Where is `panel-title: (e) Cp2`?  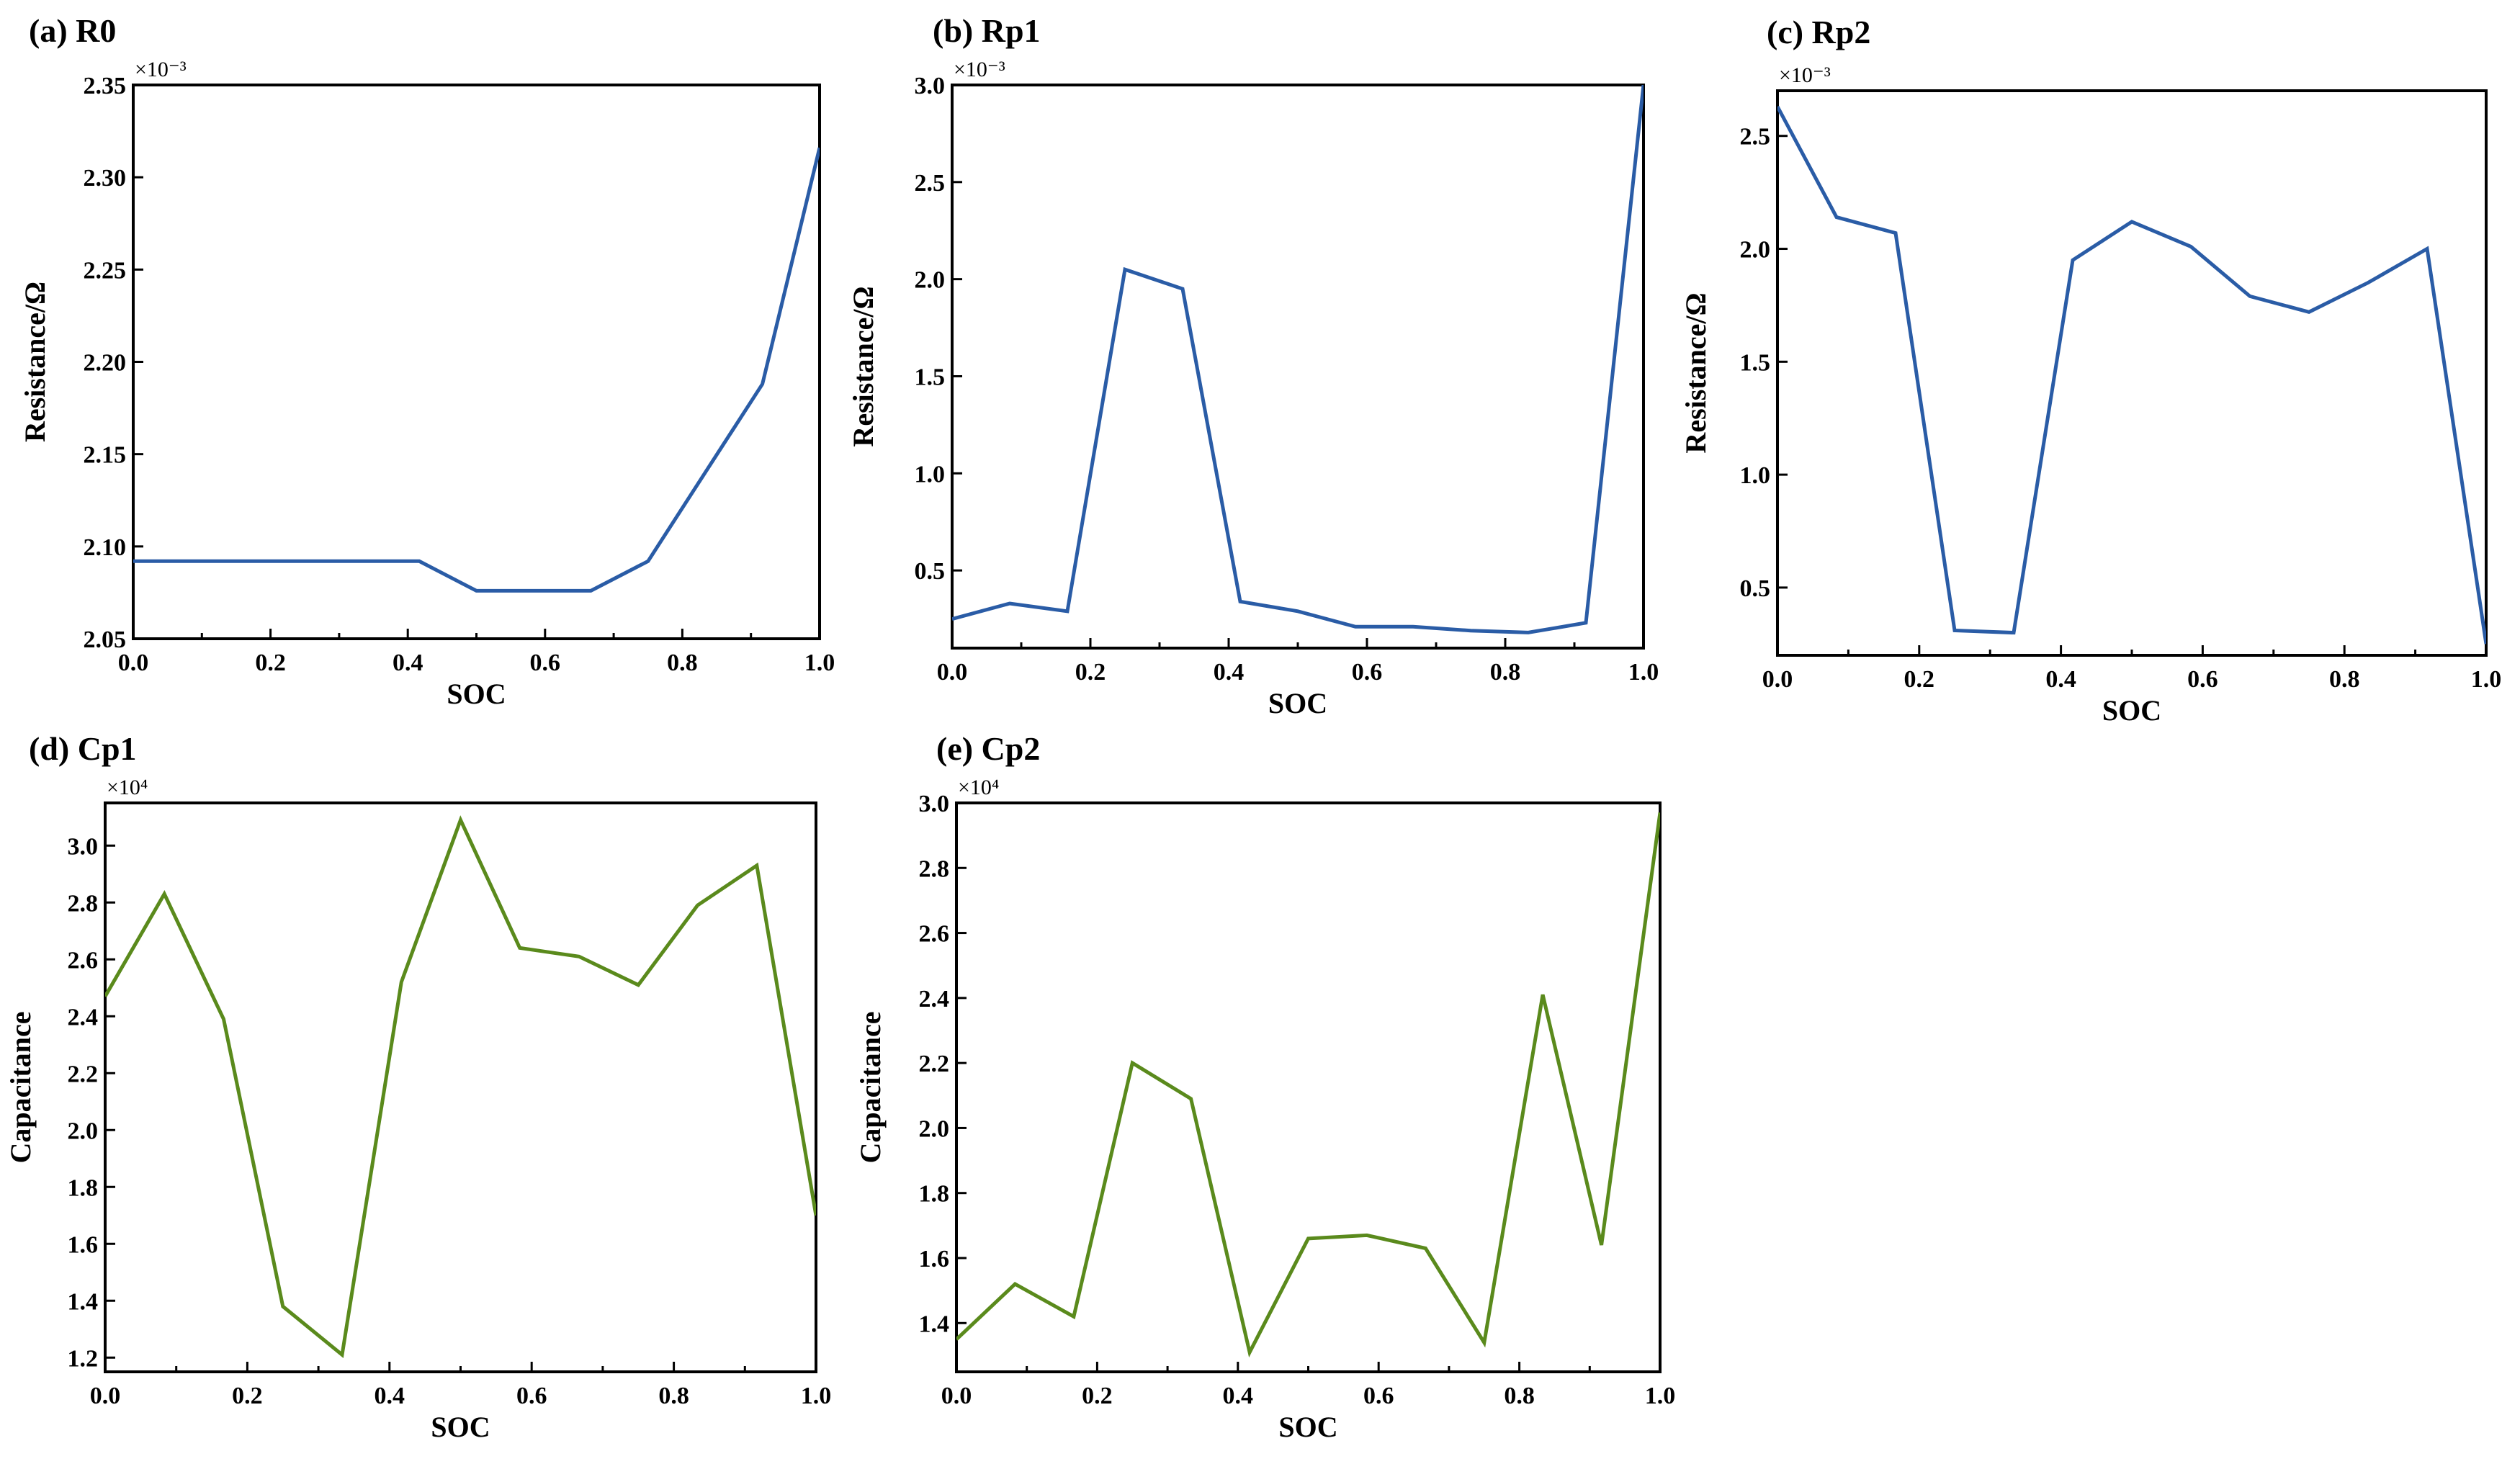 panel-title: (e) Cp2 is located at coordinates (988, 748).